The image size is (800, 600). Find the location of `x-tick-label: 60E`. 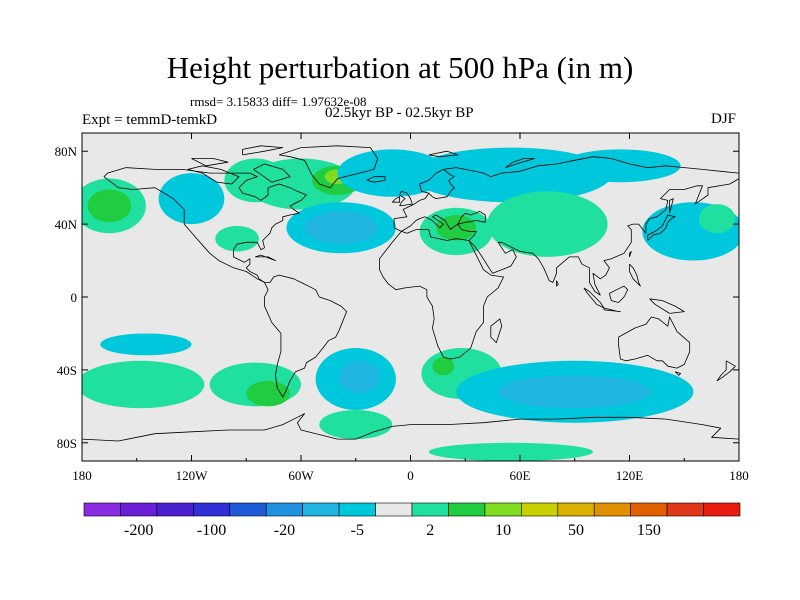

x-tick-label: 60E is located at coordinates (520, 475).